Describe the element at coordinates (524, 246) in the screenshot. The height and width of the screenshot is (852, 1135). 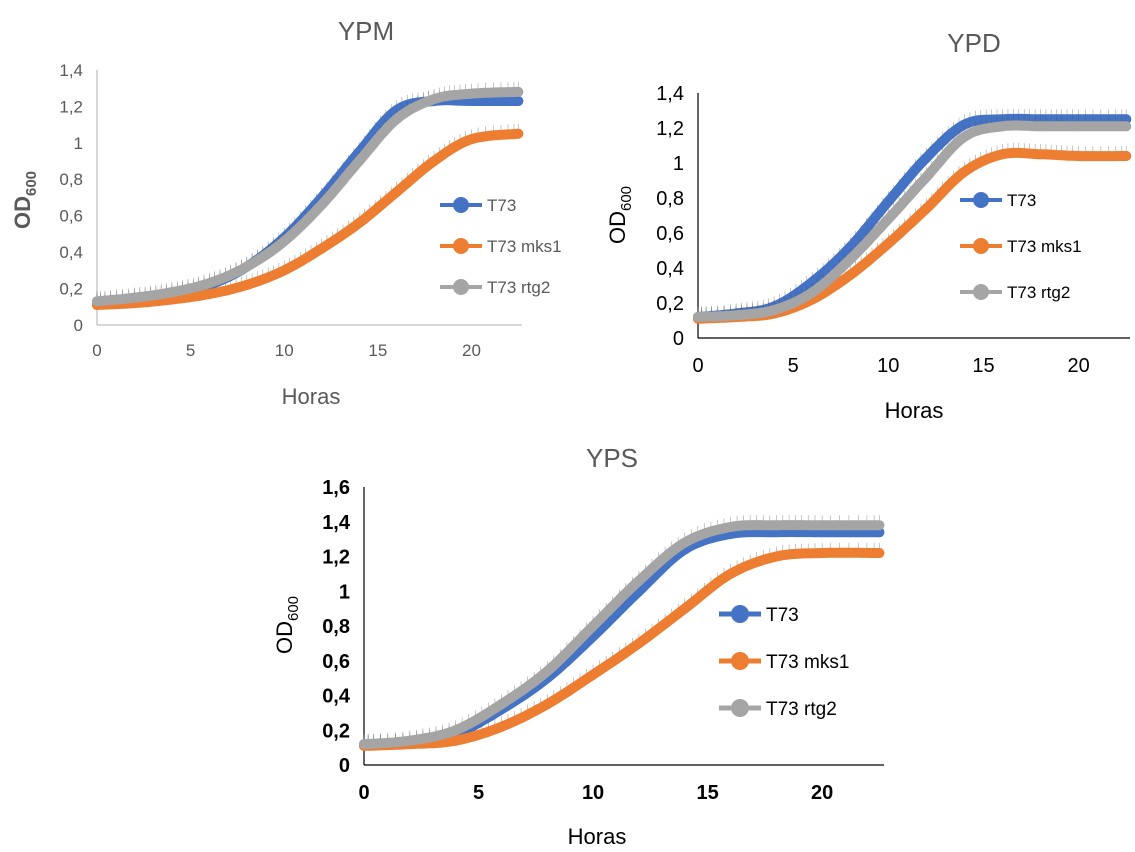
I see `ypm-legend-label: T73 mks1` at that location.